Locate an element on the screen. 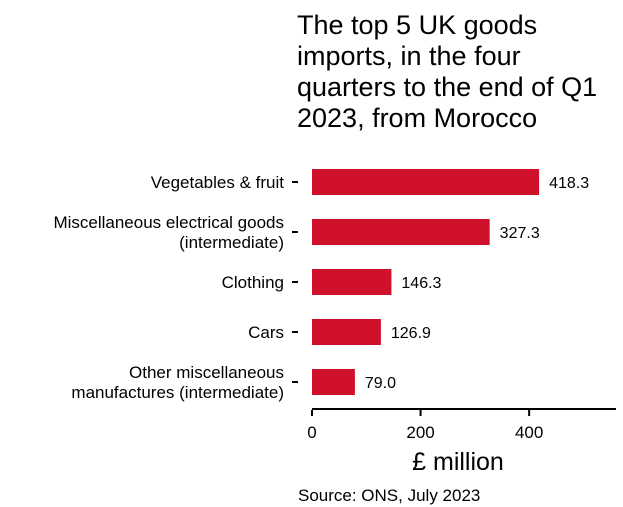 This screenshot has height=507, width=623. category-label: manufactures (intermediate) is located at coordinates (177, 392).